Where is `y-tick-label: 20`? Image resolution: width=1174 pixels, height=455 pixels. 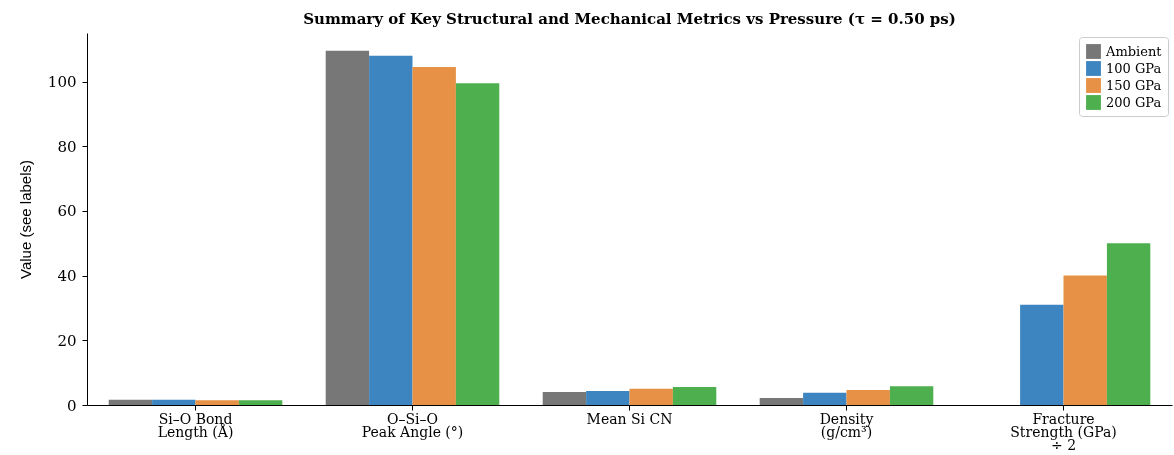
y-tick-label: 20 is located at coordinates (67, 340).